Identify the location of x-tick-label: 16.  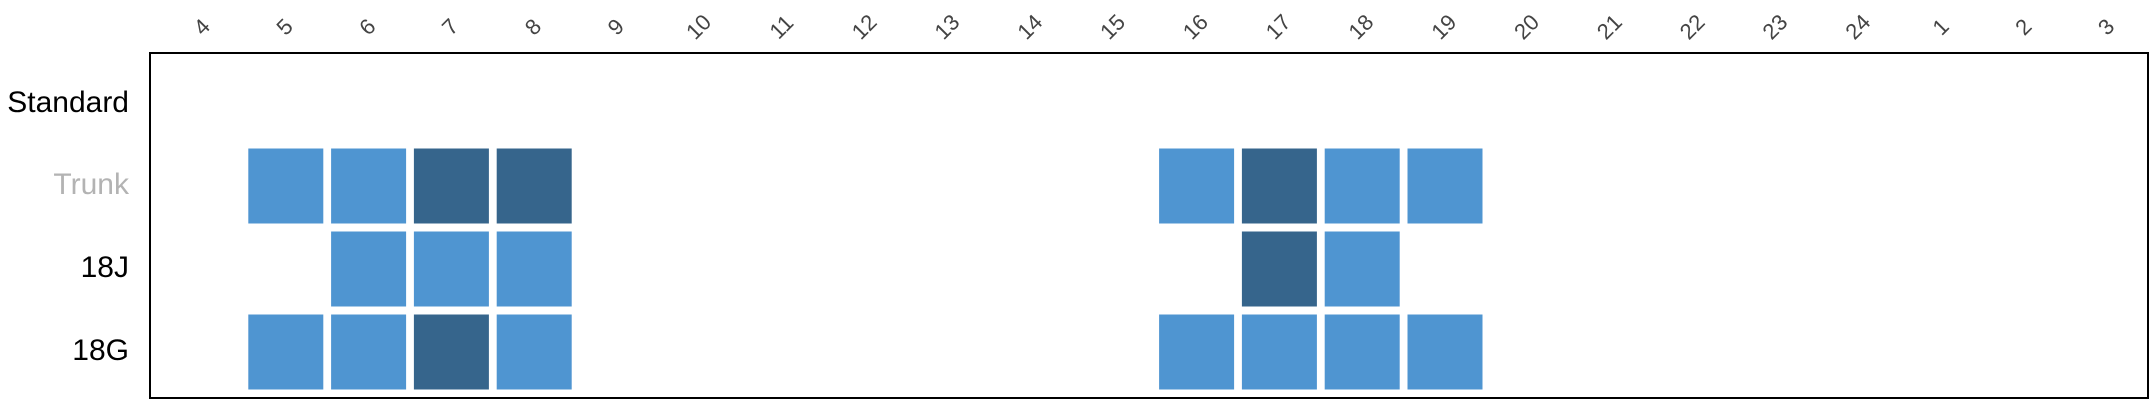
(1195, 26).